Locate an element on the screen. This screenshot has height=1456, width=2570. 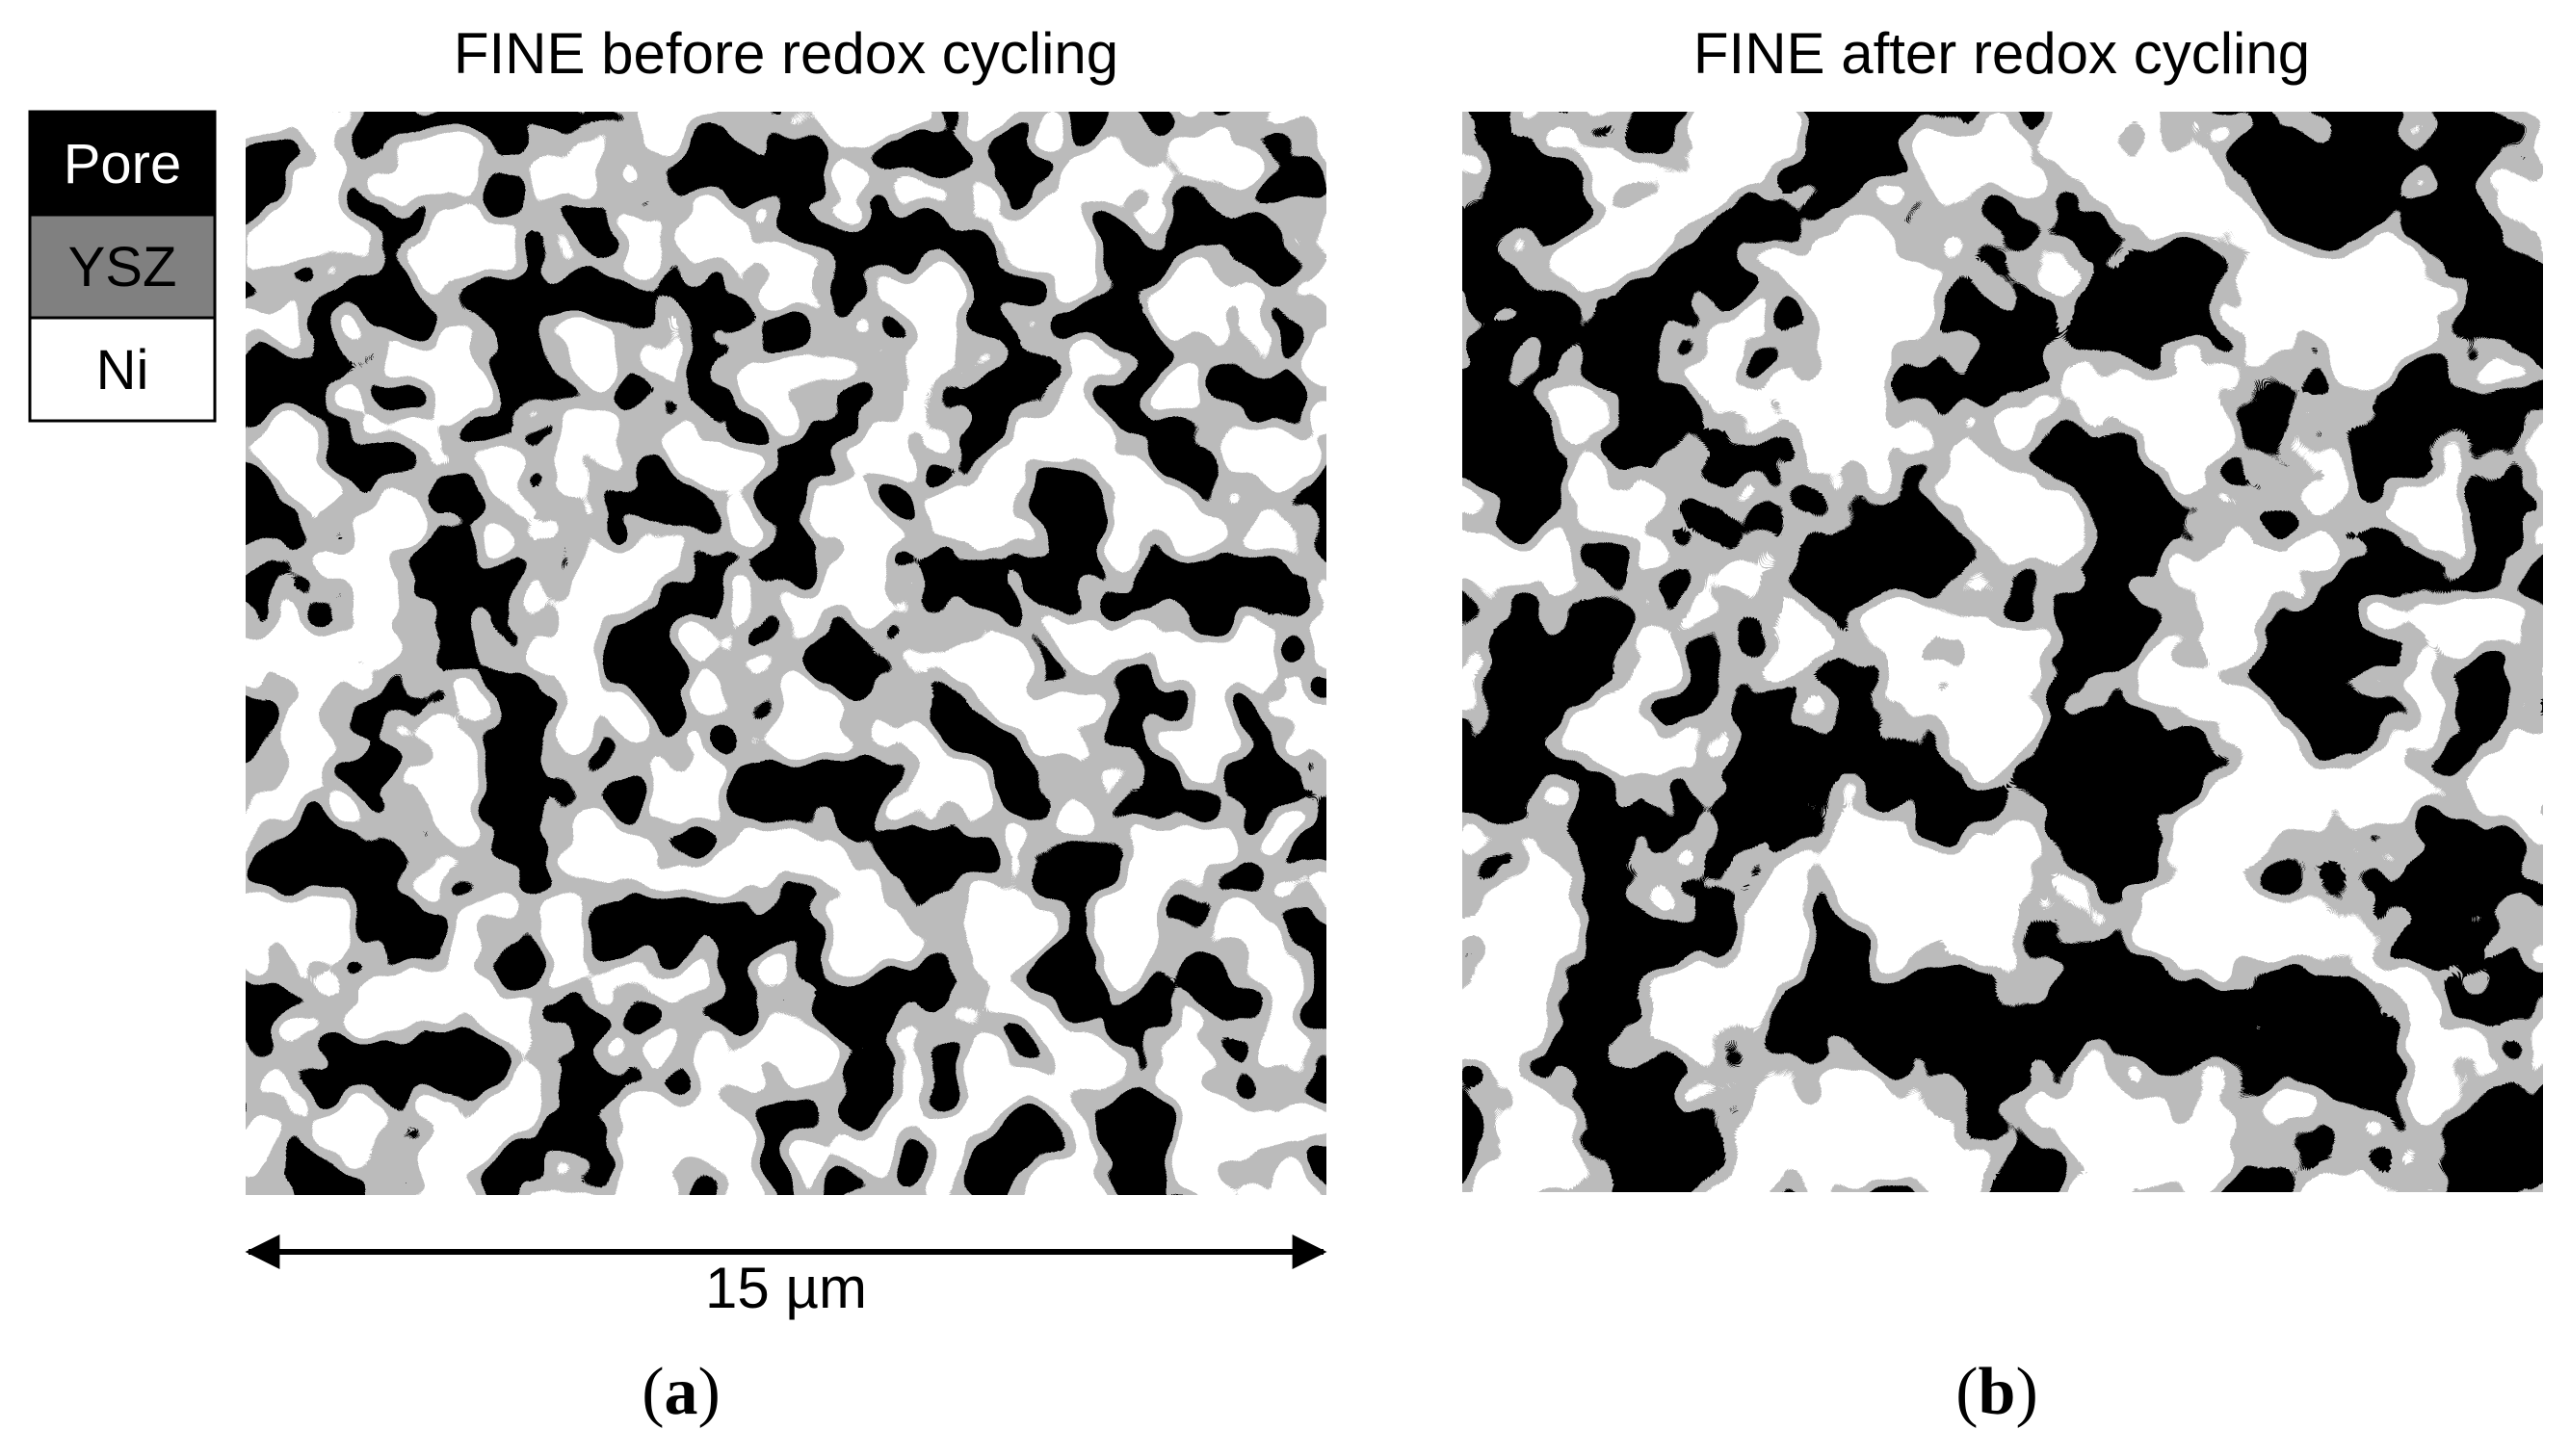
panel-label: (b) is located at coordinates (1997, 1392).